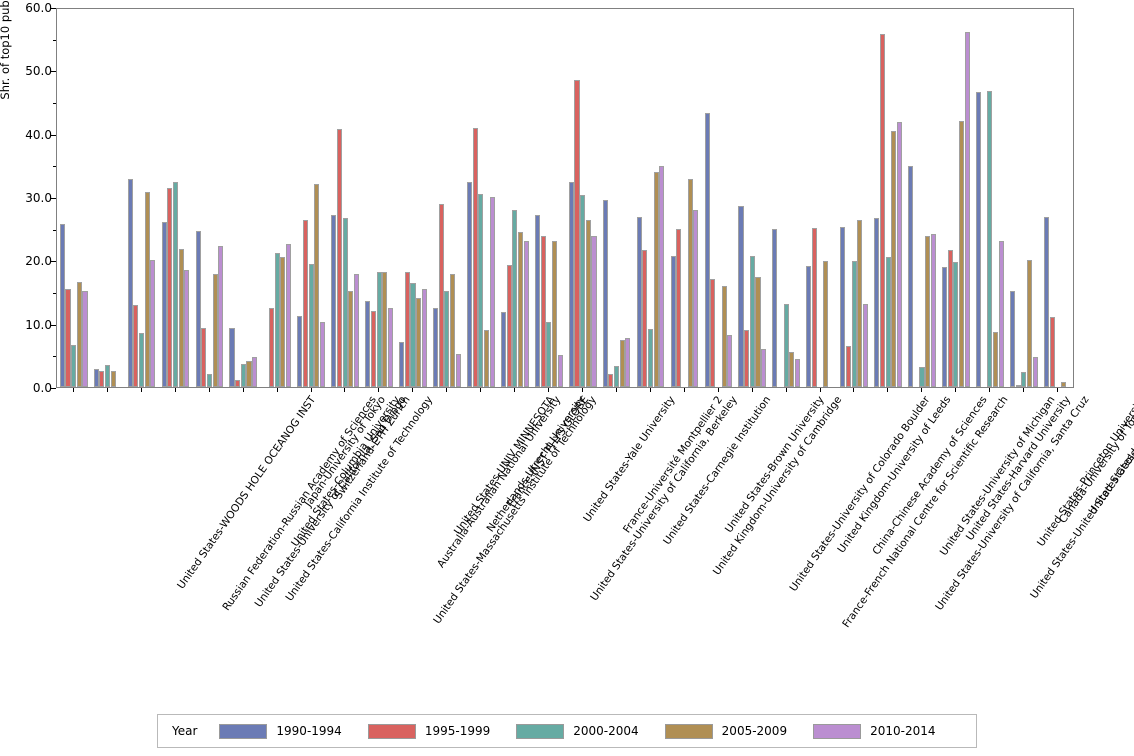  I want to click on y-tick-label: 20.0, so click(38, 261).